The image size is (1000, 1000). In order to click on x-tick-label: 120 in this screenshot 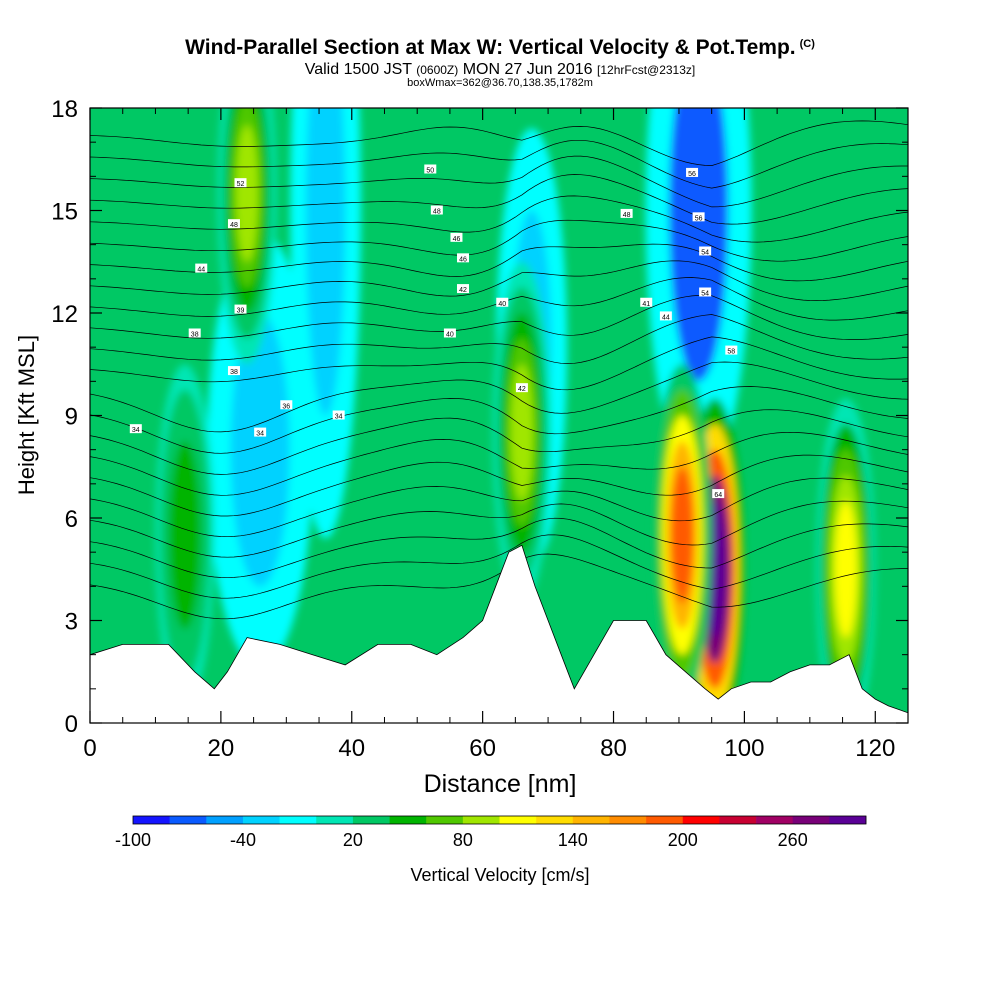, I will do `click(875, 748)`.